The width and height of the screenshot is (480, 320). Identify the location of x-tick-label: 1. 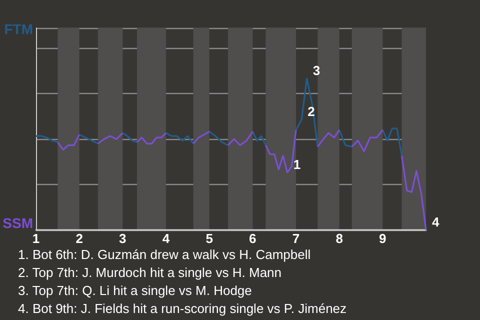
(36, 238).